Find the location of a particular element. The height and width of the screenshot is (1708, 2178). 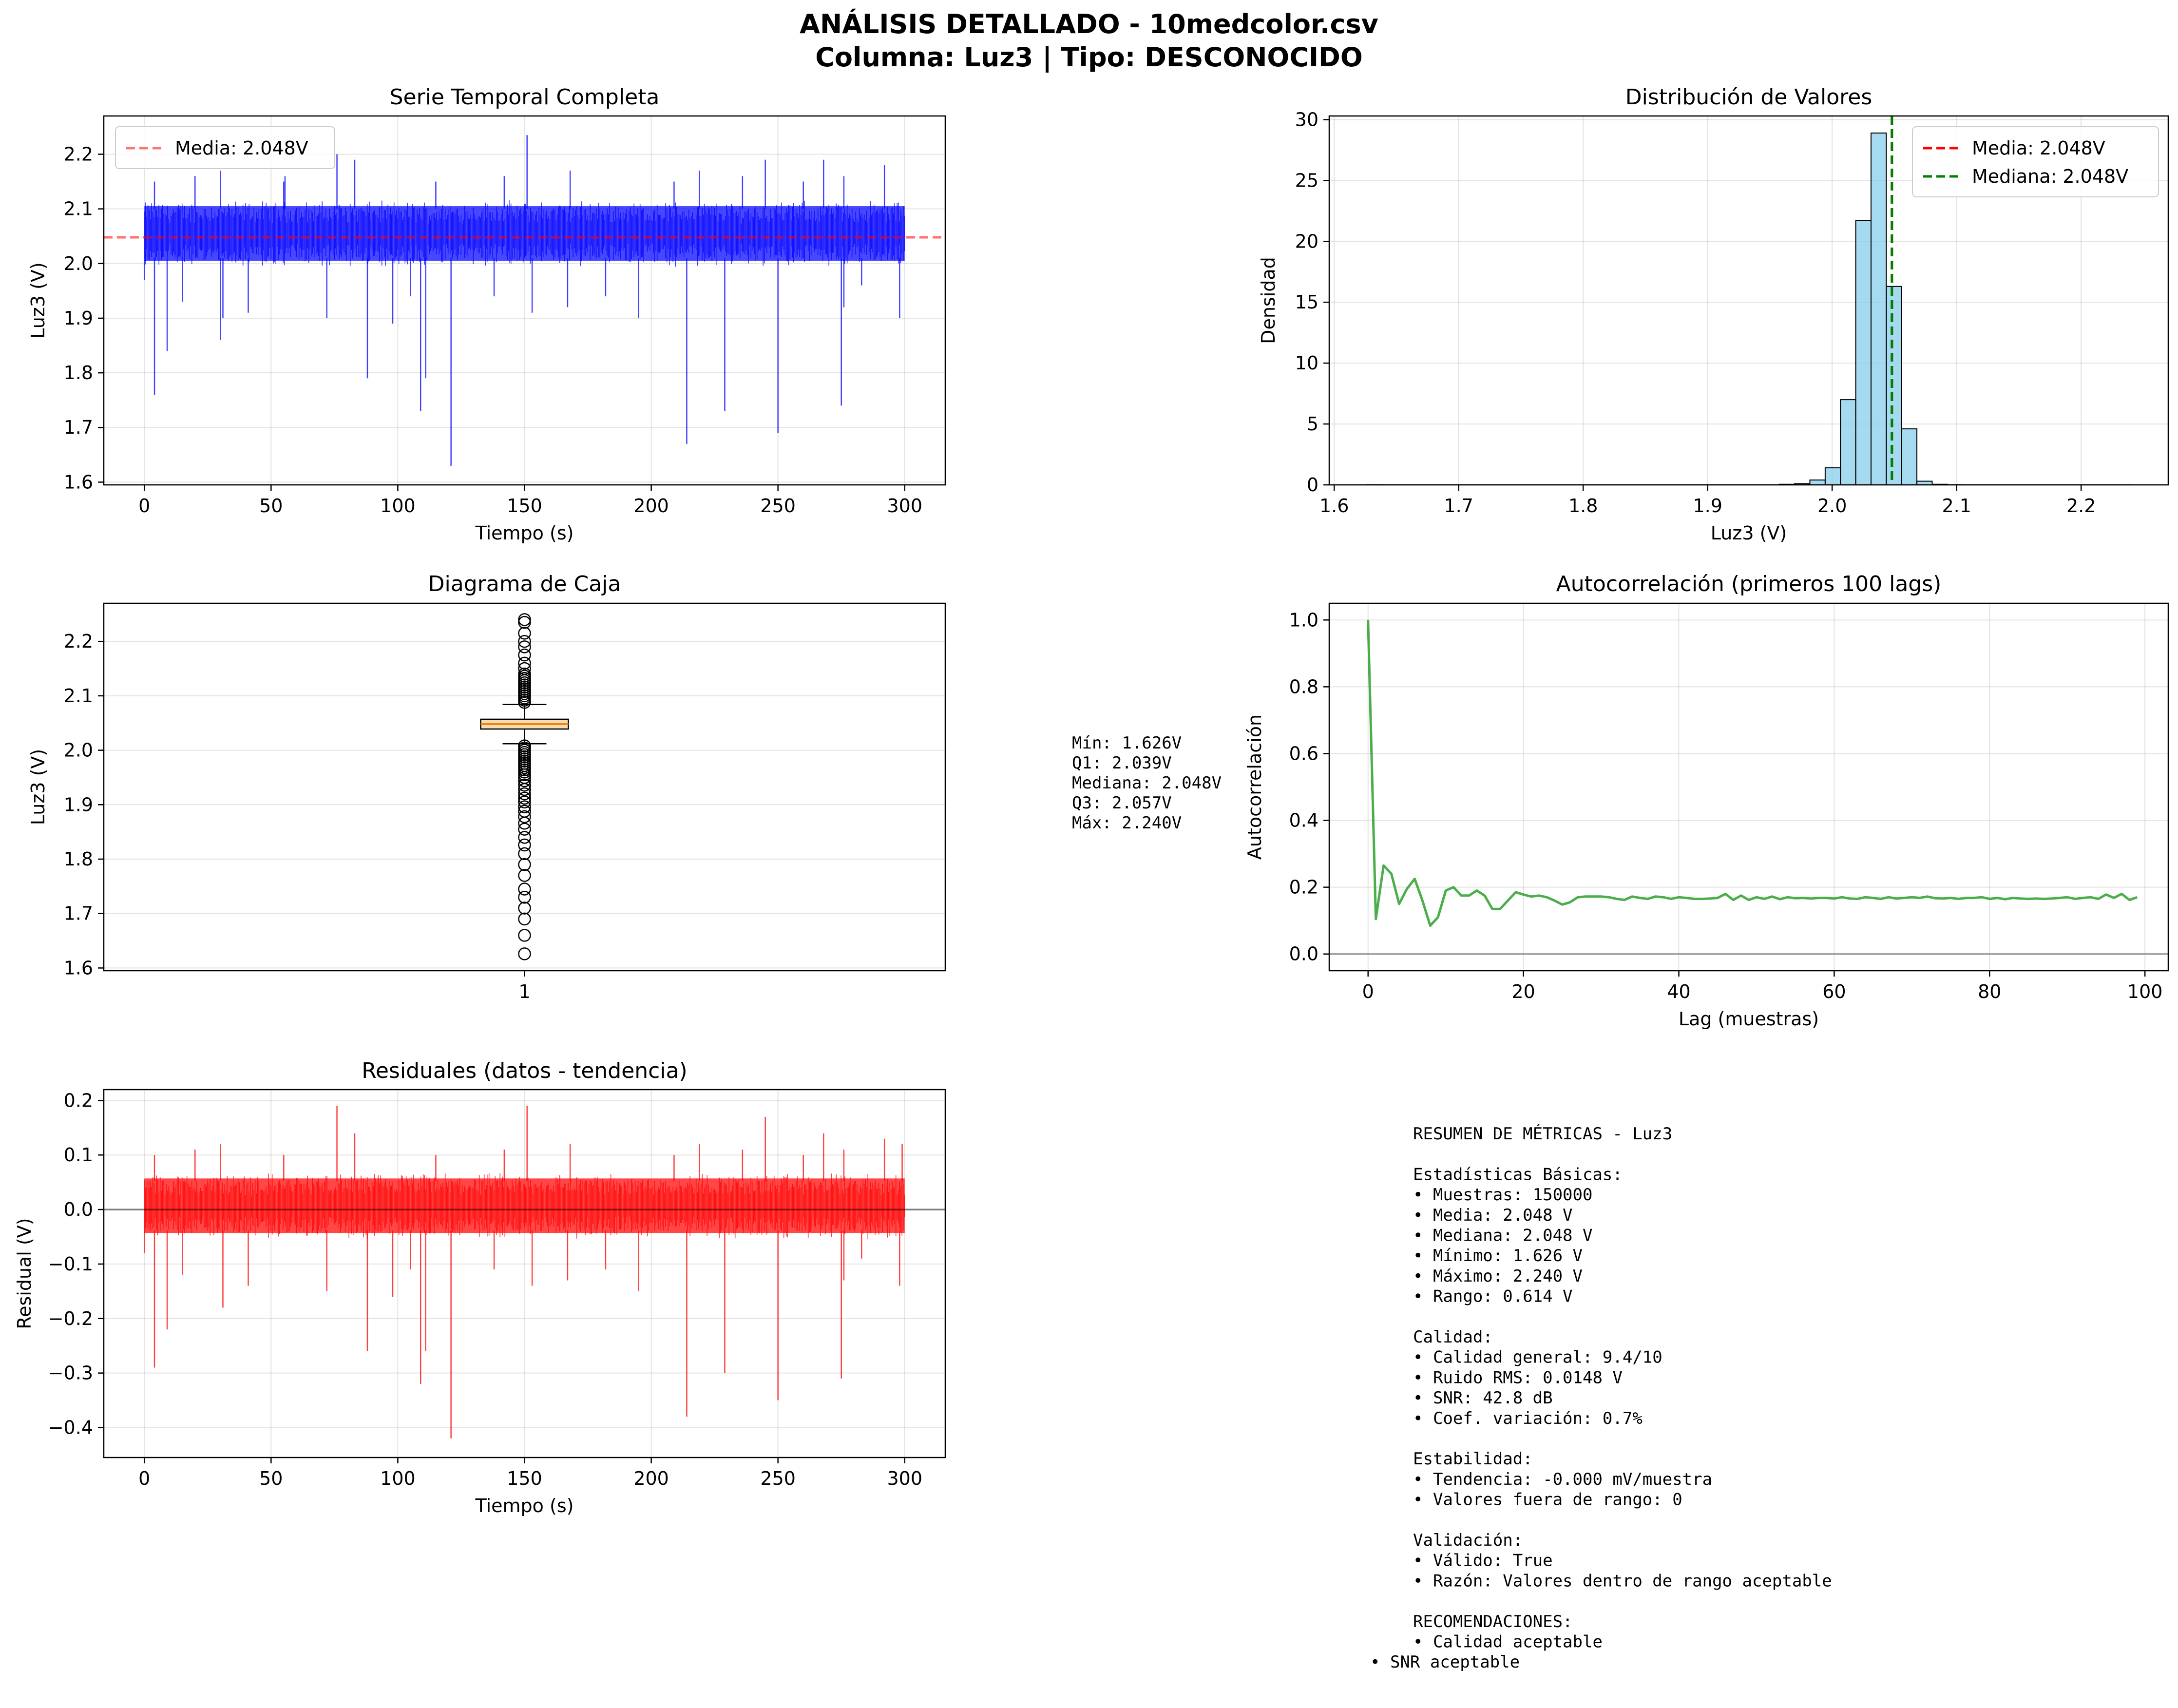

autocorrelation-xtick-label: 0 is located at coordinates (1368, 991).